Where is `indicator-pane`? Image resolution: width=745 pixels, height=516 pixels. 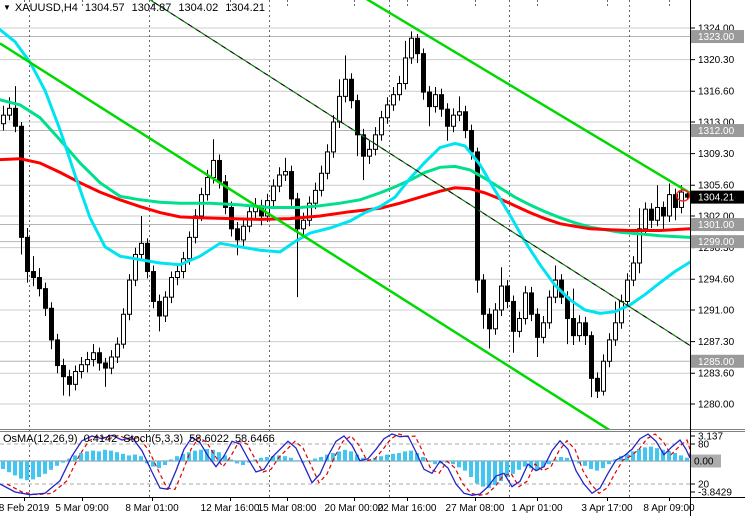 indicator-pane is located at coordinates (345, 464).